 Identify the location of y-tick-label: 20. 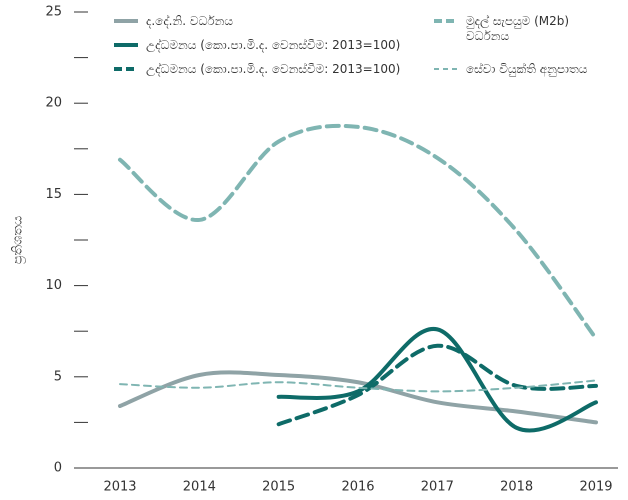
(53, 103).